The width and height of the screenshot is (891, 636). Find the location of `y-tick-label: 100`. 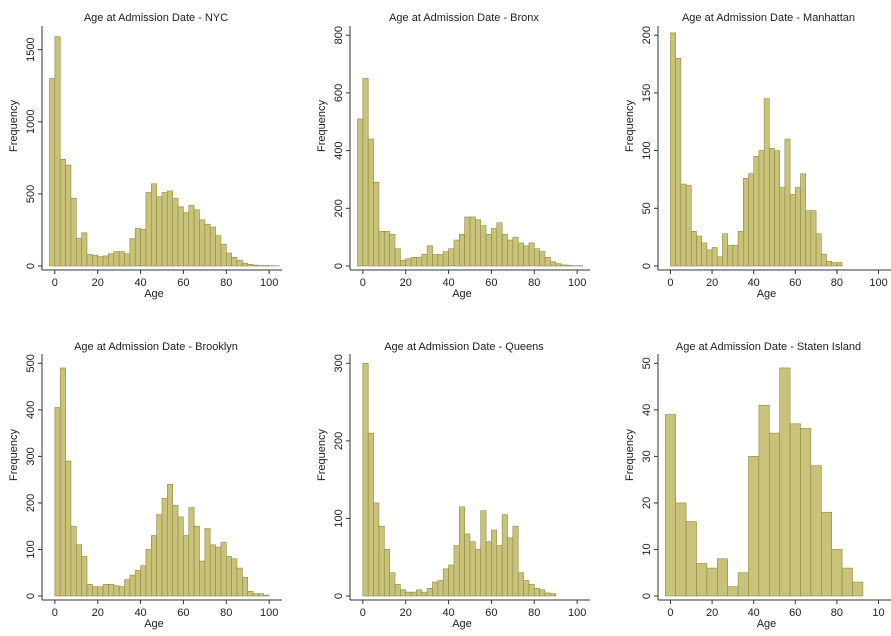

y-tick-label: 100 is located at coordinates (647, 150).